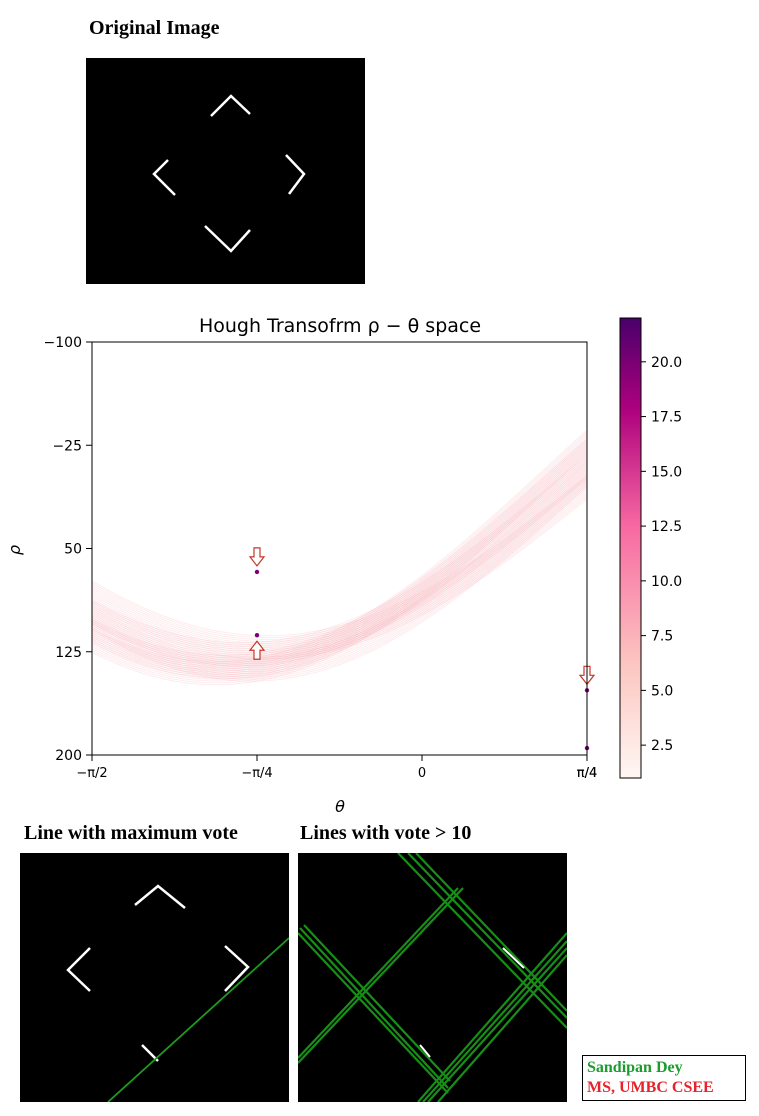 The width and height of the screenshot is (759, 1116). Describe the element at coordinates (340, 326) in the screenshot. I see `chart-title: Hough Transofrm ρ − θ space` at that location.